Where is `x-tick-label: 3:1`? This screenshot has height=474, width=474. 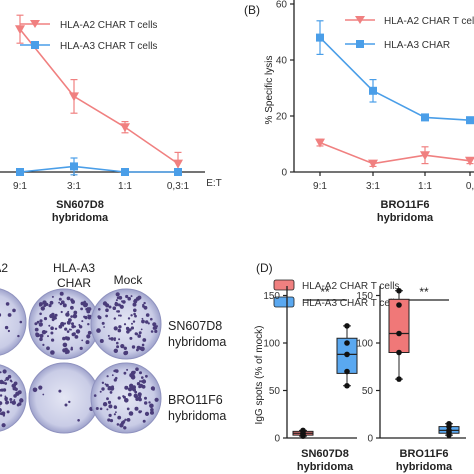
x-tick-label: 3:1 is located at coordinates (373, 186).